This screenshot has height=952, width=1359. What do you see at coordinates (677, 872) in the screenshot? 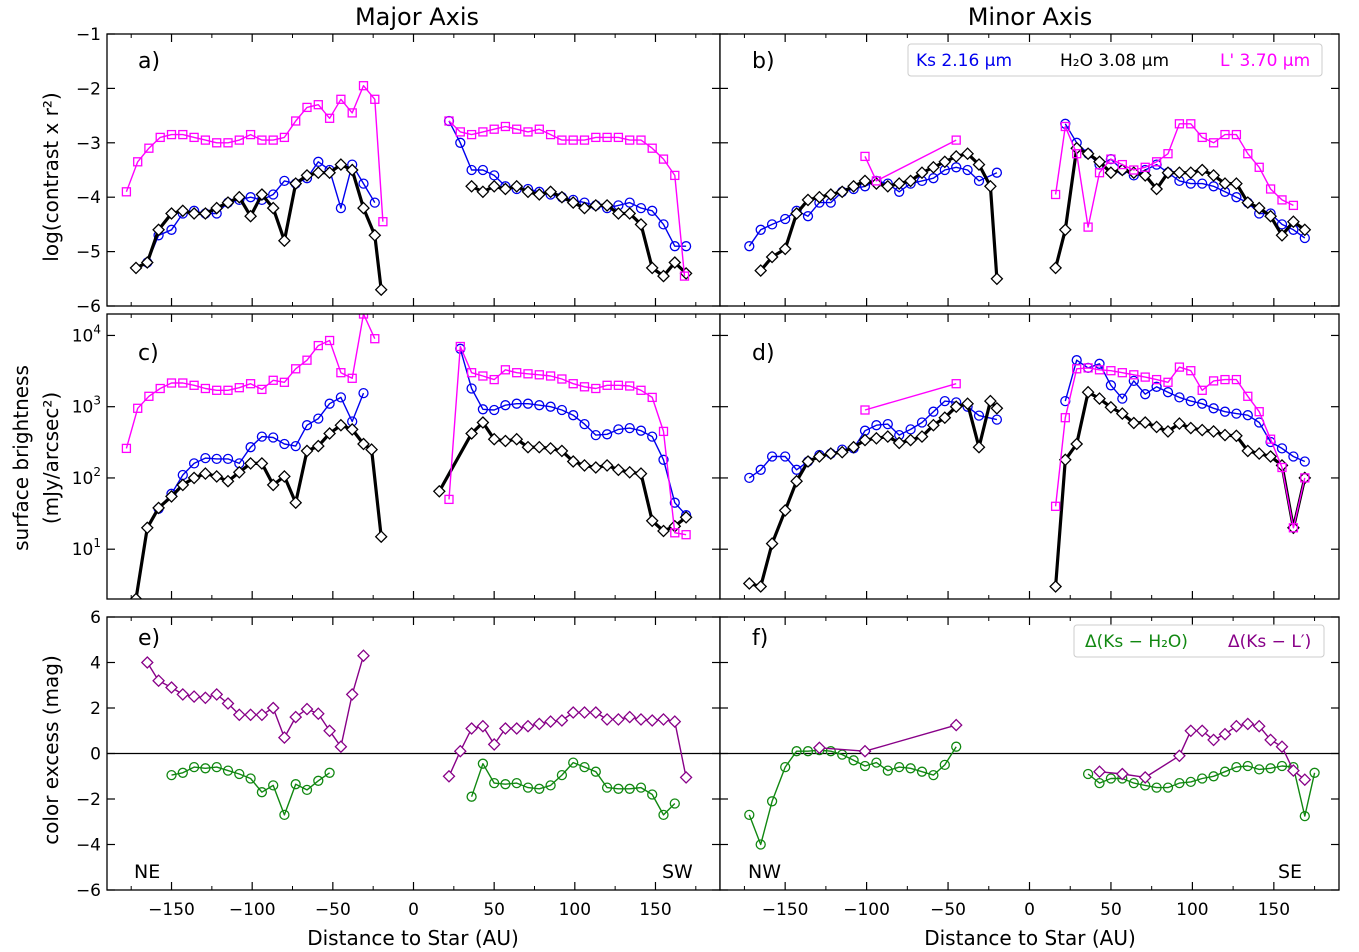
I see `corner-label-sw: SW` at bounding box center [677, 872].